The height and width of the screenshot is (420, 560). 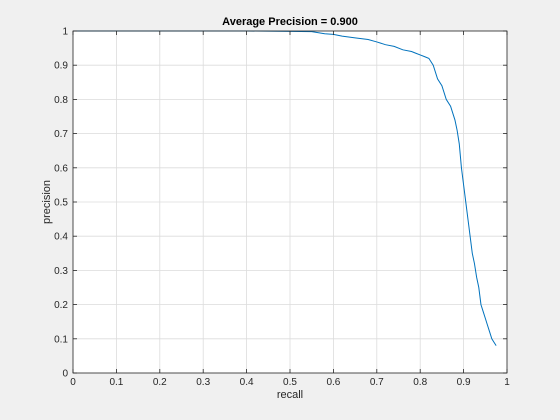 I want to click on x-axis-label: recall, so click(x=290, y=395).